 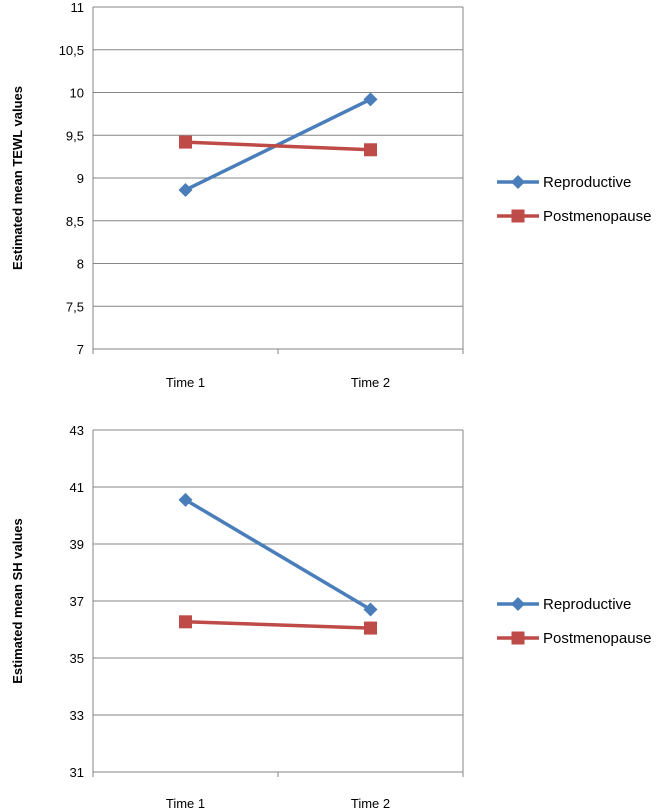 I want to click on series-line-reproductive, so click(x=278, y=555).